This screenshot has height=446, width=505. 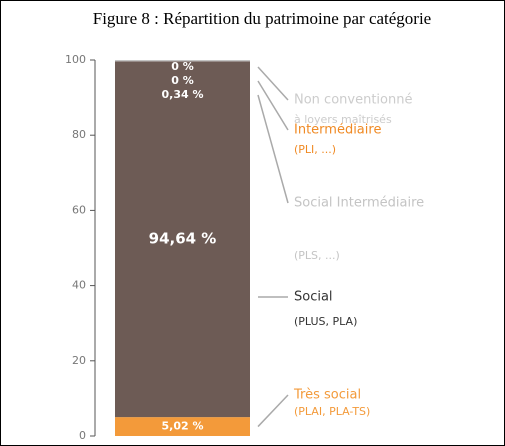 What do you see at coordinates (317, 255) in the screenshot?
I see `legend-detail: (PLS, ...)` at bounding box center [317, 255].